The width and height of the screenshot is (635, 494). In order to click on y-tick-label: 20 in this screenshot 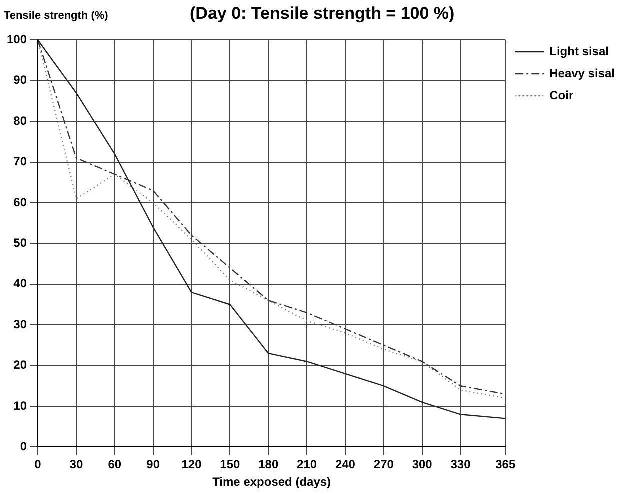, I will do `click(21, 365)`.